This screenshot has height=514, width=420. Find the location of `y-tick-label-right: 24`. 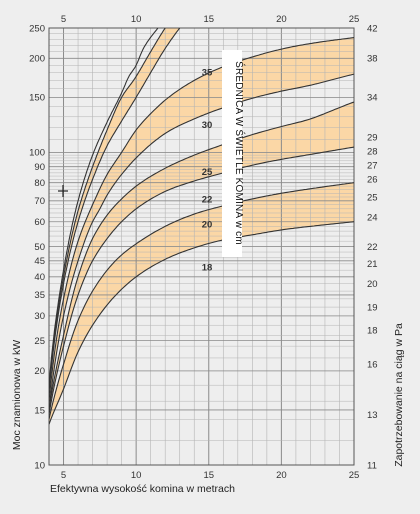

y-tick-label-right: 24 is located at coordinates (372, 218).